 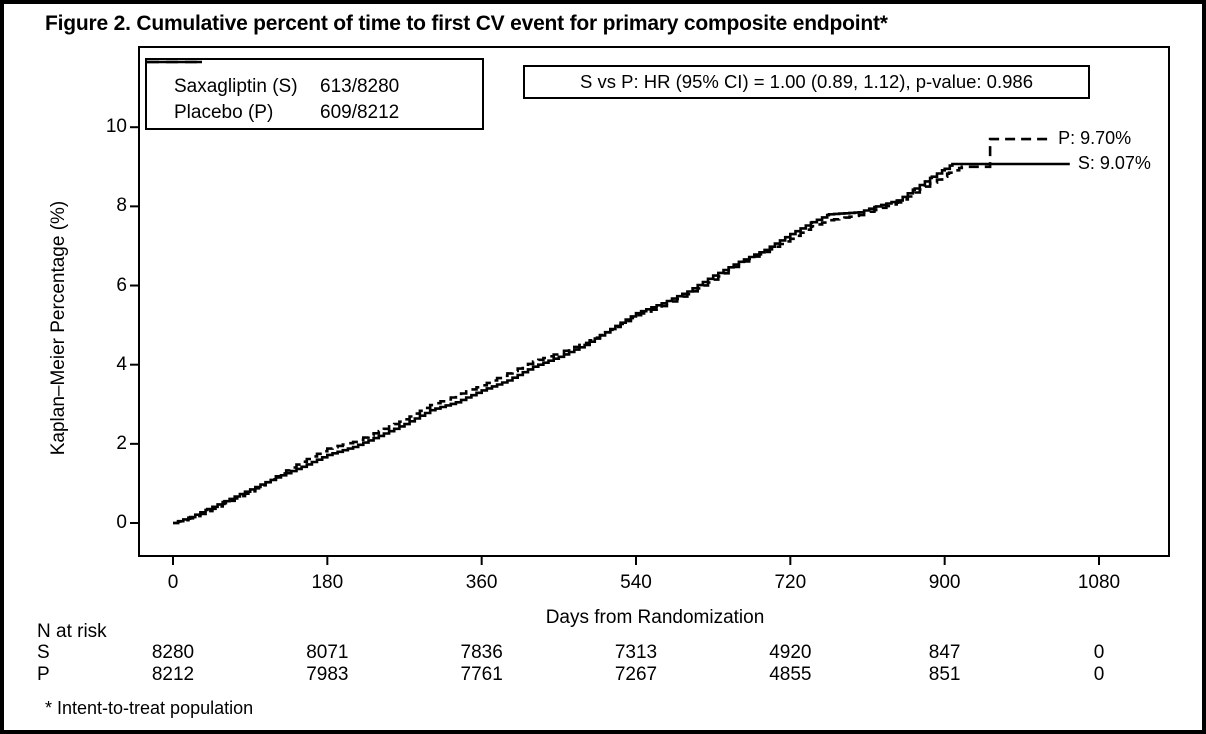 What do you see at coordinates (944, 652) in the screenshot?
I see `n-at-risk-value-s: 847` at bounding box center [944, 652].